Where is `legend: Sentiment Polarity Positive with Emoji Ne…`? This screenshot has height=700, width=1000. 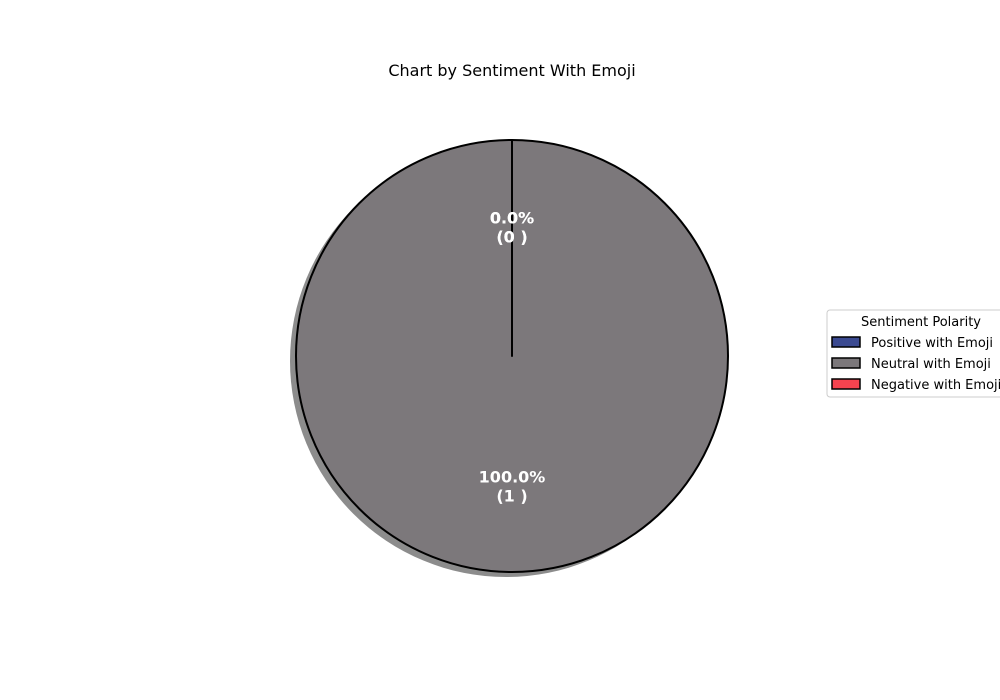
legend: Sentiment Polarity Positive with Emoji Ne… is located at coordinates (913, 353).